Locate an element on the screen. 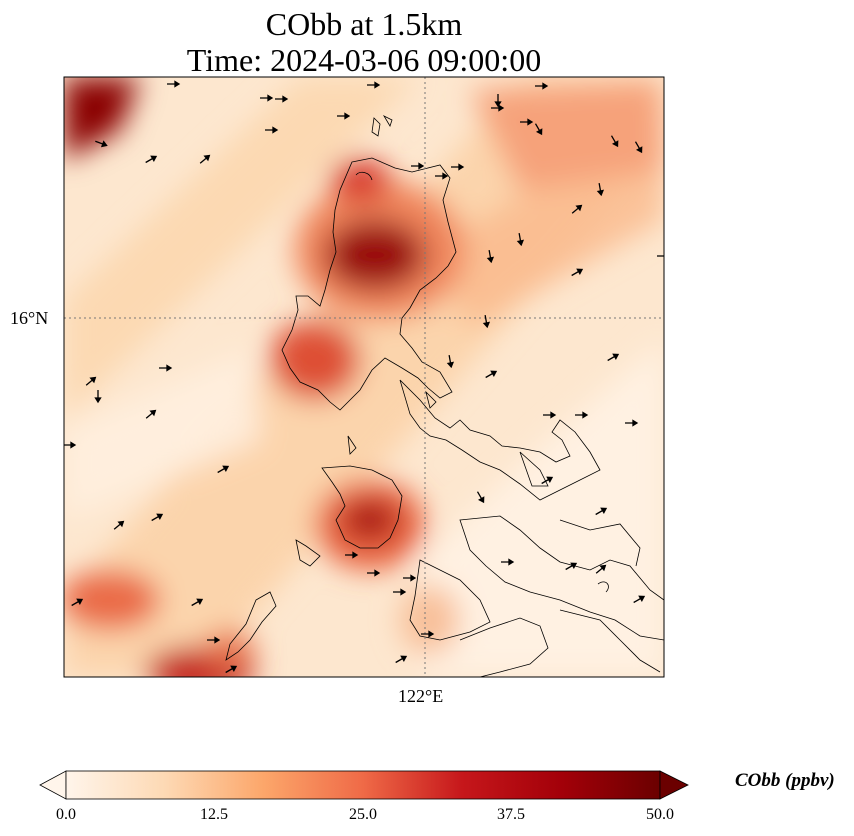  lon-tick-label: 122°E is located at coordinates (421, 696).